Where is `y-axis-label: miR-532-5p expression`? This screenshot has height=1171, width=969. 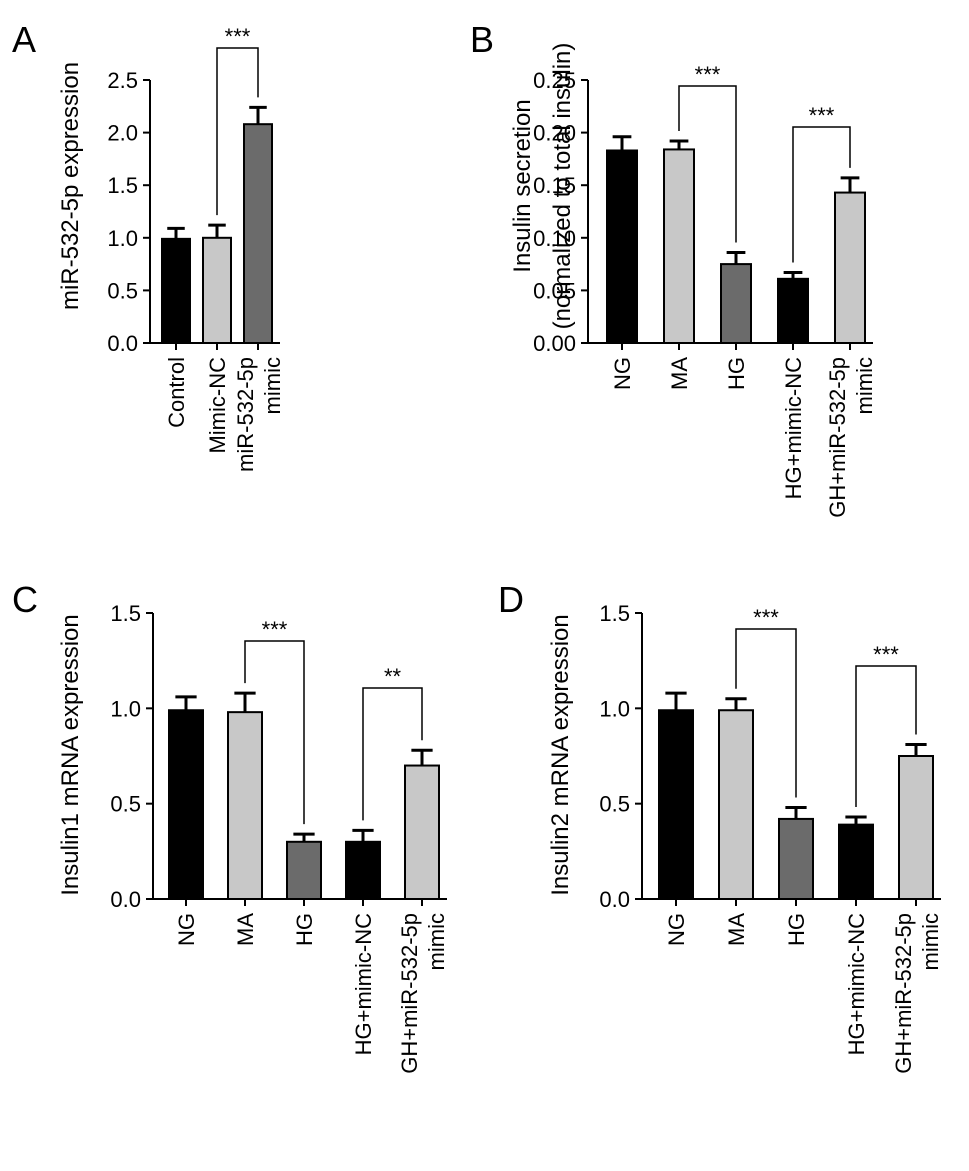
y-axis-label: miR-532-5p expression is located at coordinates (70, 186).